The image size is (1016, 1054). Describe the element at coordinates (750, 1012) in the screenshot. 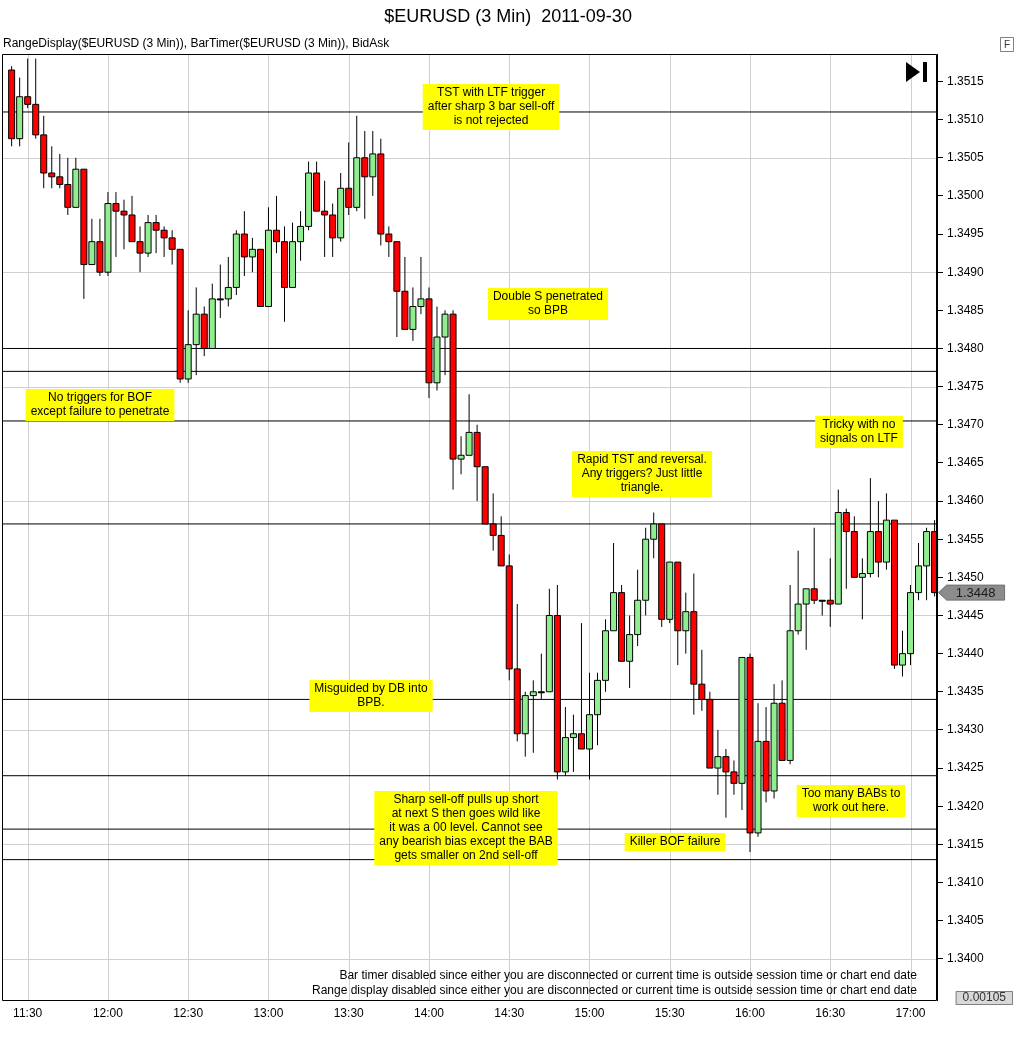

I see `x-tick-label: 16:00` at that location.